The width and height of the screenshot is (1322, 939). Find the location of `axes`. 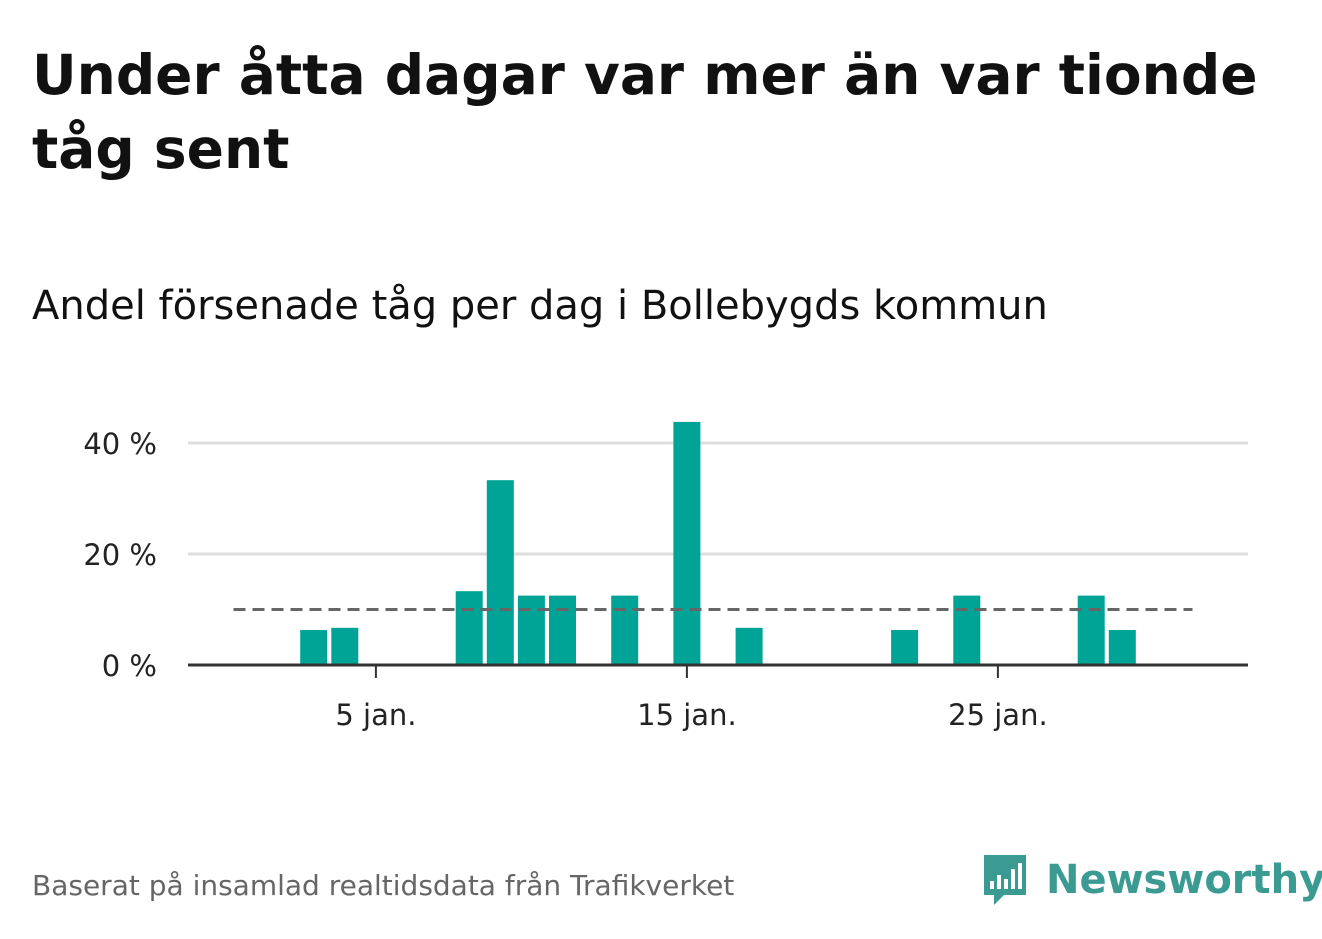

axes is located at coordinates (718, 670).